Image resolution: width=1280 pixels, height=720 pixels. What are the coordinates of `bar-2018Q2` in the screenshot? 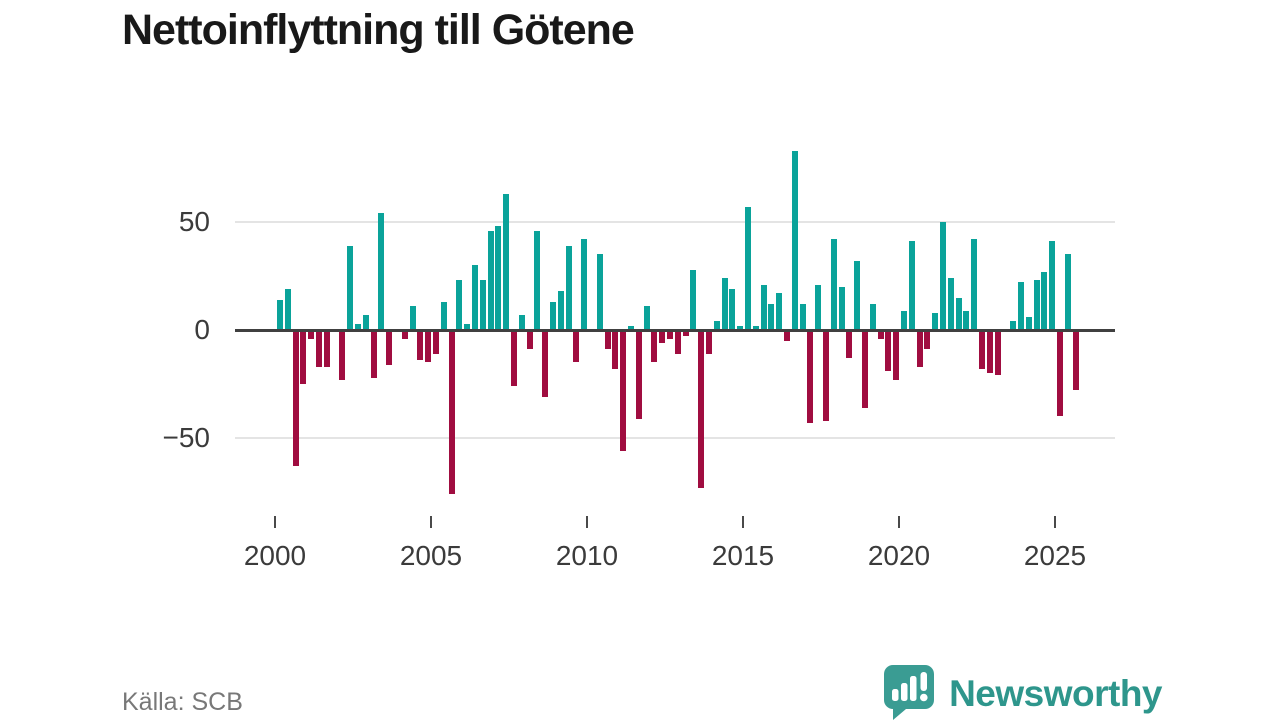 It's located at (849, 344).